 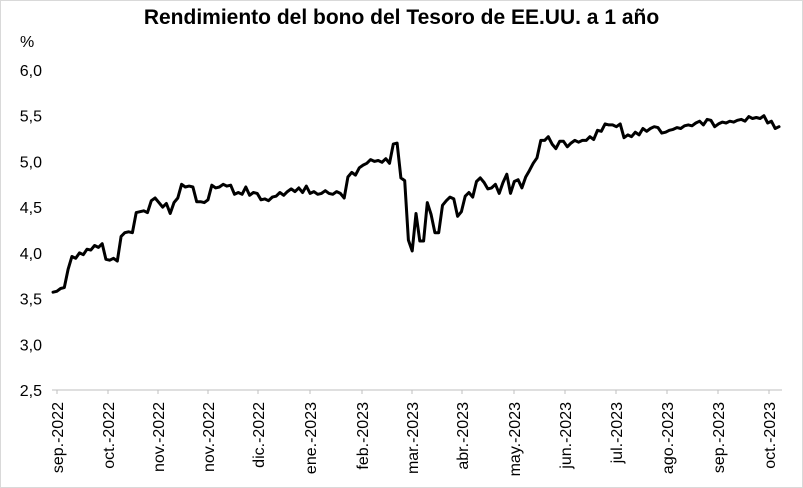 I want to click on x-tick-label: jun.-2023, so click(x=566, y=436).